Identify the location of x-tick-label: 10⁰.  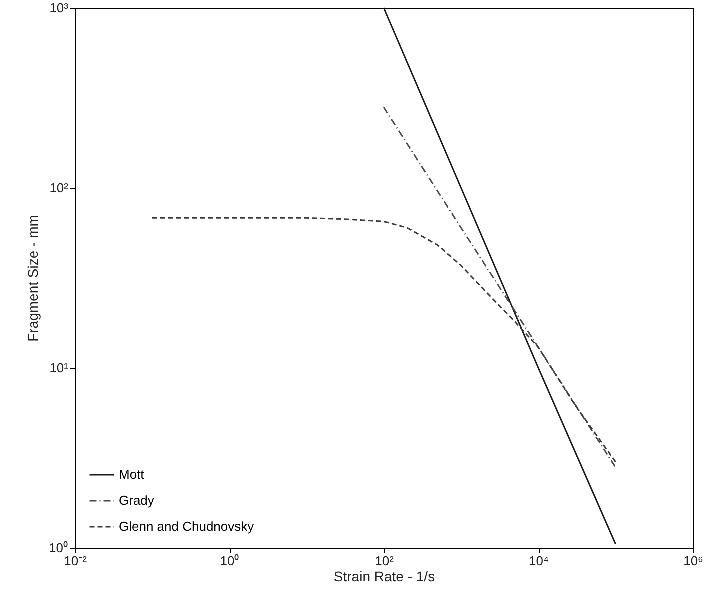
(230, 561).